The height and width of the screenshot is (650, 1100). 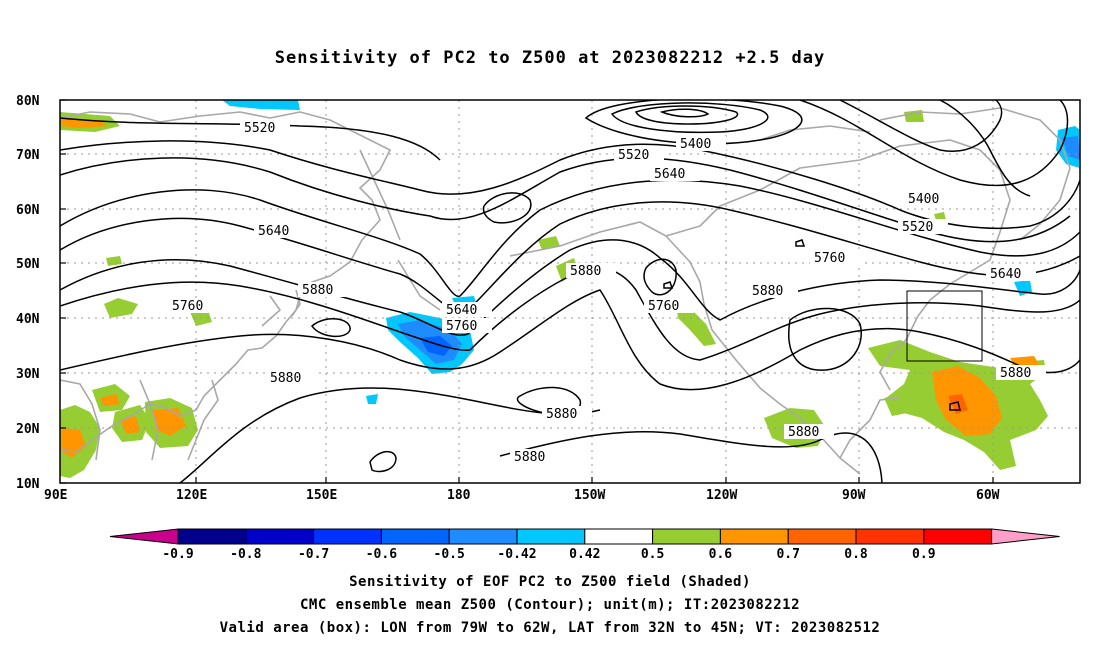 I want to click on lon-label: 120E, so click(x=191, y=495).